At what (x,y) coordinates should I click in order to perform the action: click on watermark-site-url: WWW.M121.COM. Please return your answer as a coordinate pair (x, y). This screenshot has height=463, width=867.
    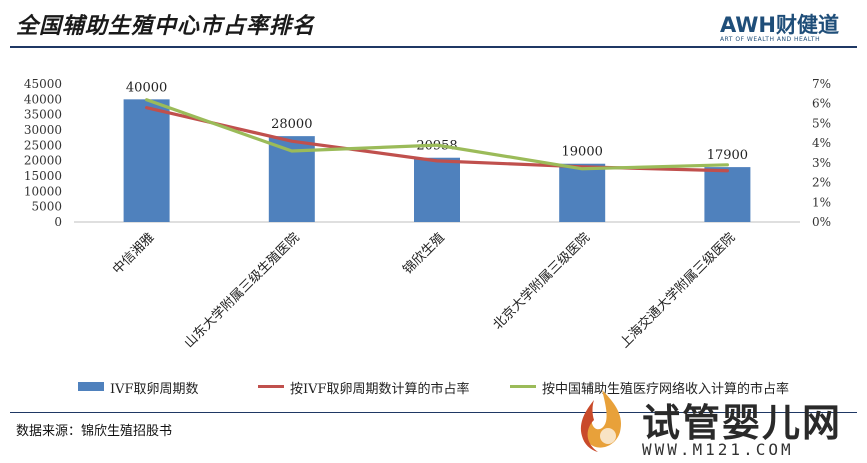
    Looking at the image, I should click on (718, 449).